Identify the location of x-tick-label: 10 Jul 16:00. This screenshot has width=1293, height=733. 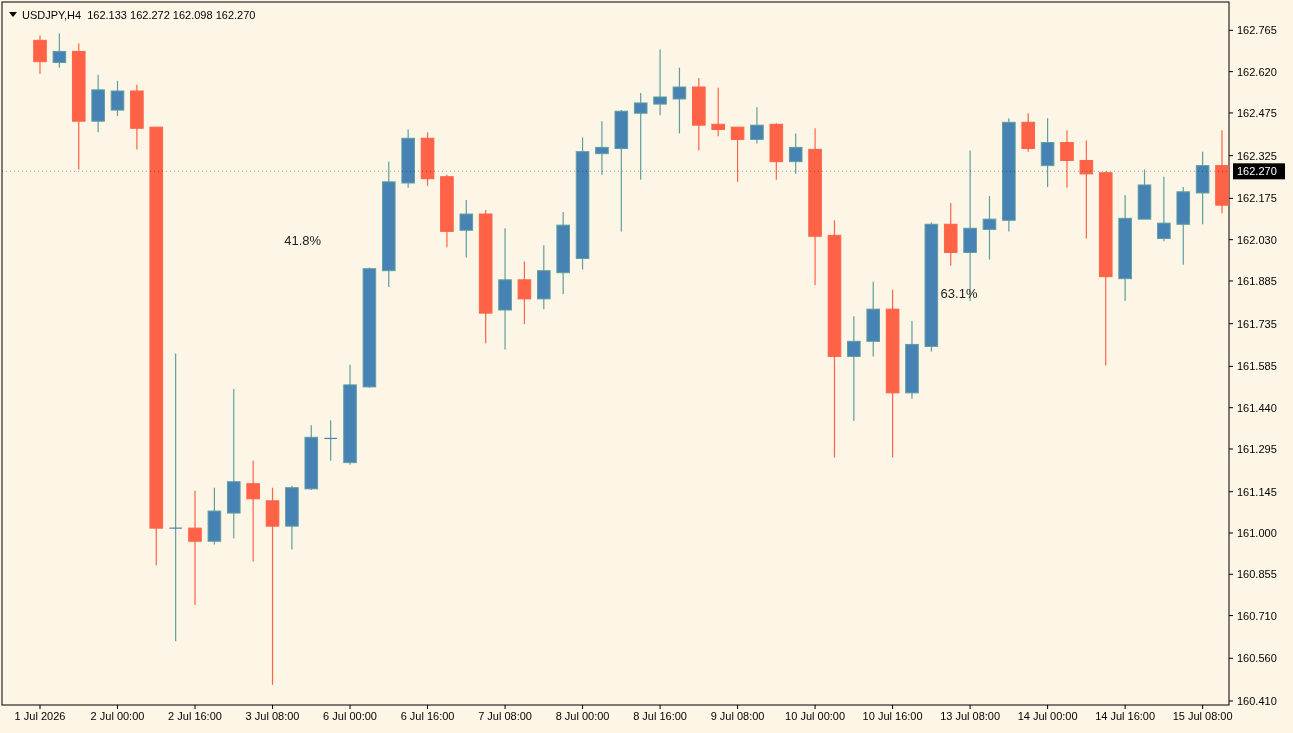
(892, 716).